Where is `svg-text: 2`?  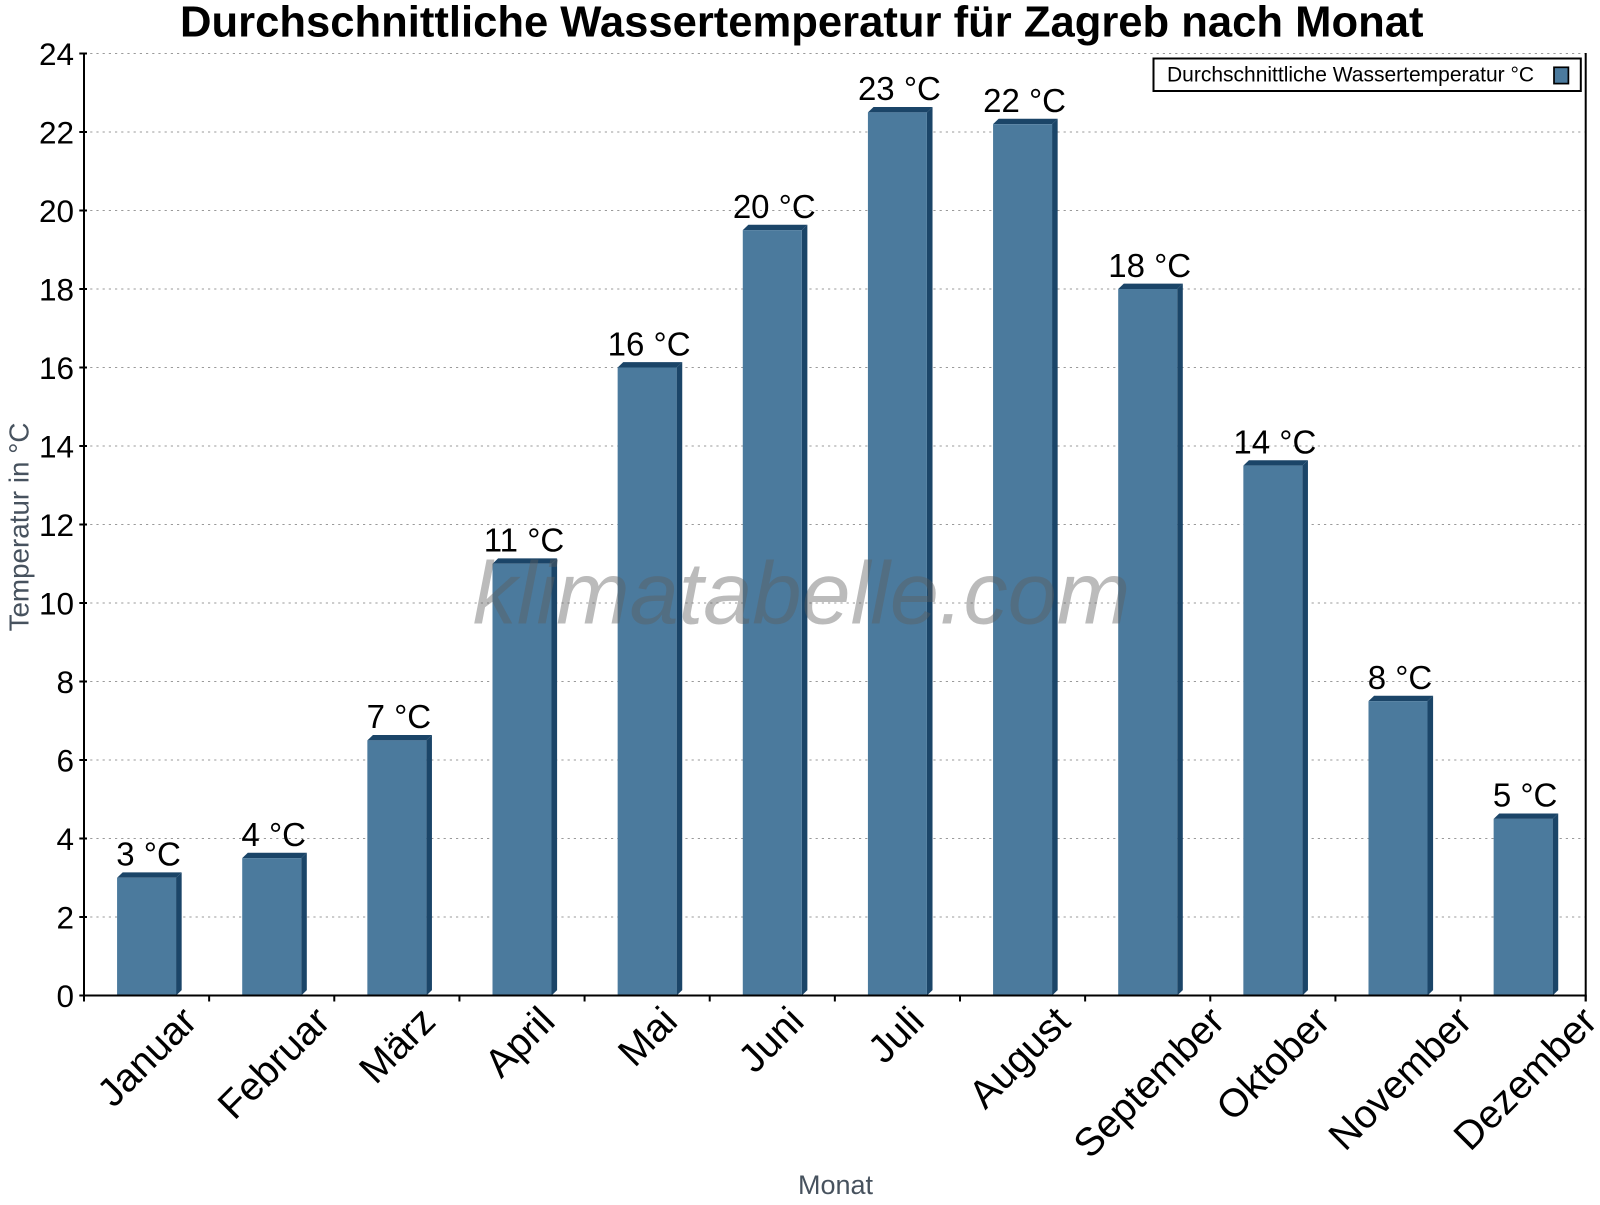
svg-text: 2 is located at coordinates (65, 918).